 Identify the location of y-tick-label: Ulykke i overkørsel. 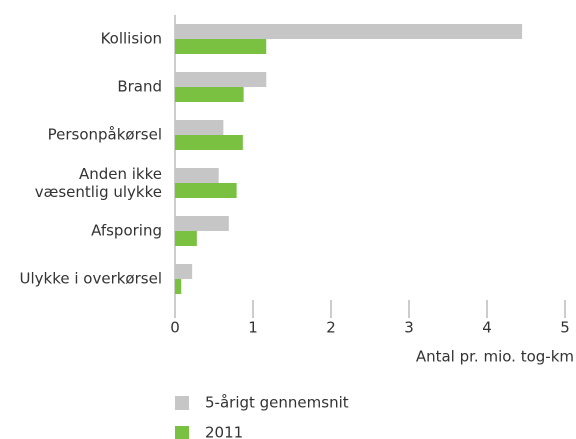
(91, 279).